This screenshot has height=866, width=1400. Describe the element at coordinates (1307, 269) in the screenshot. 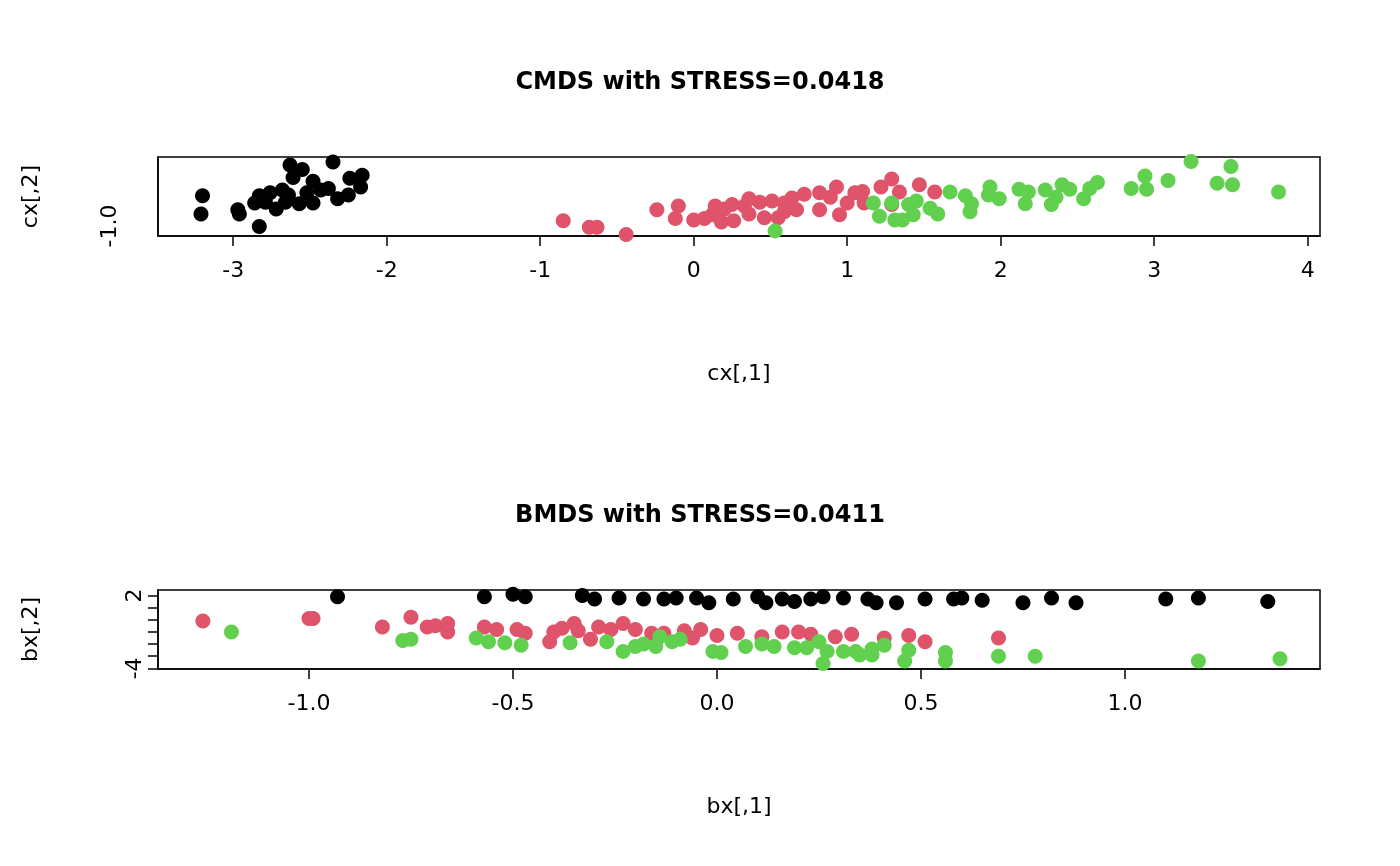

I see `x-tick-label: 4` at that location.